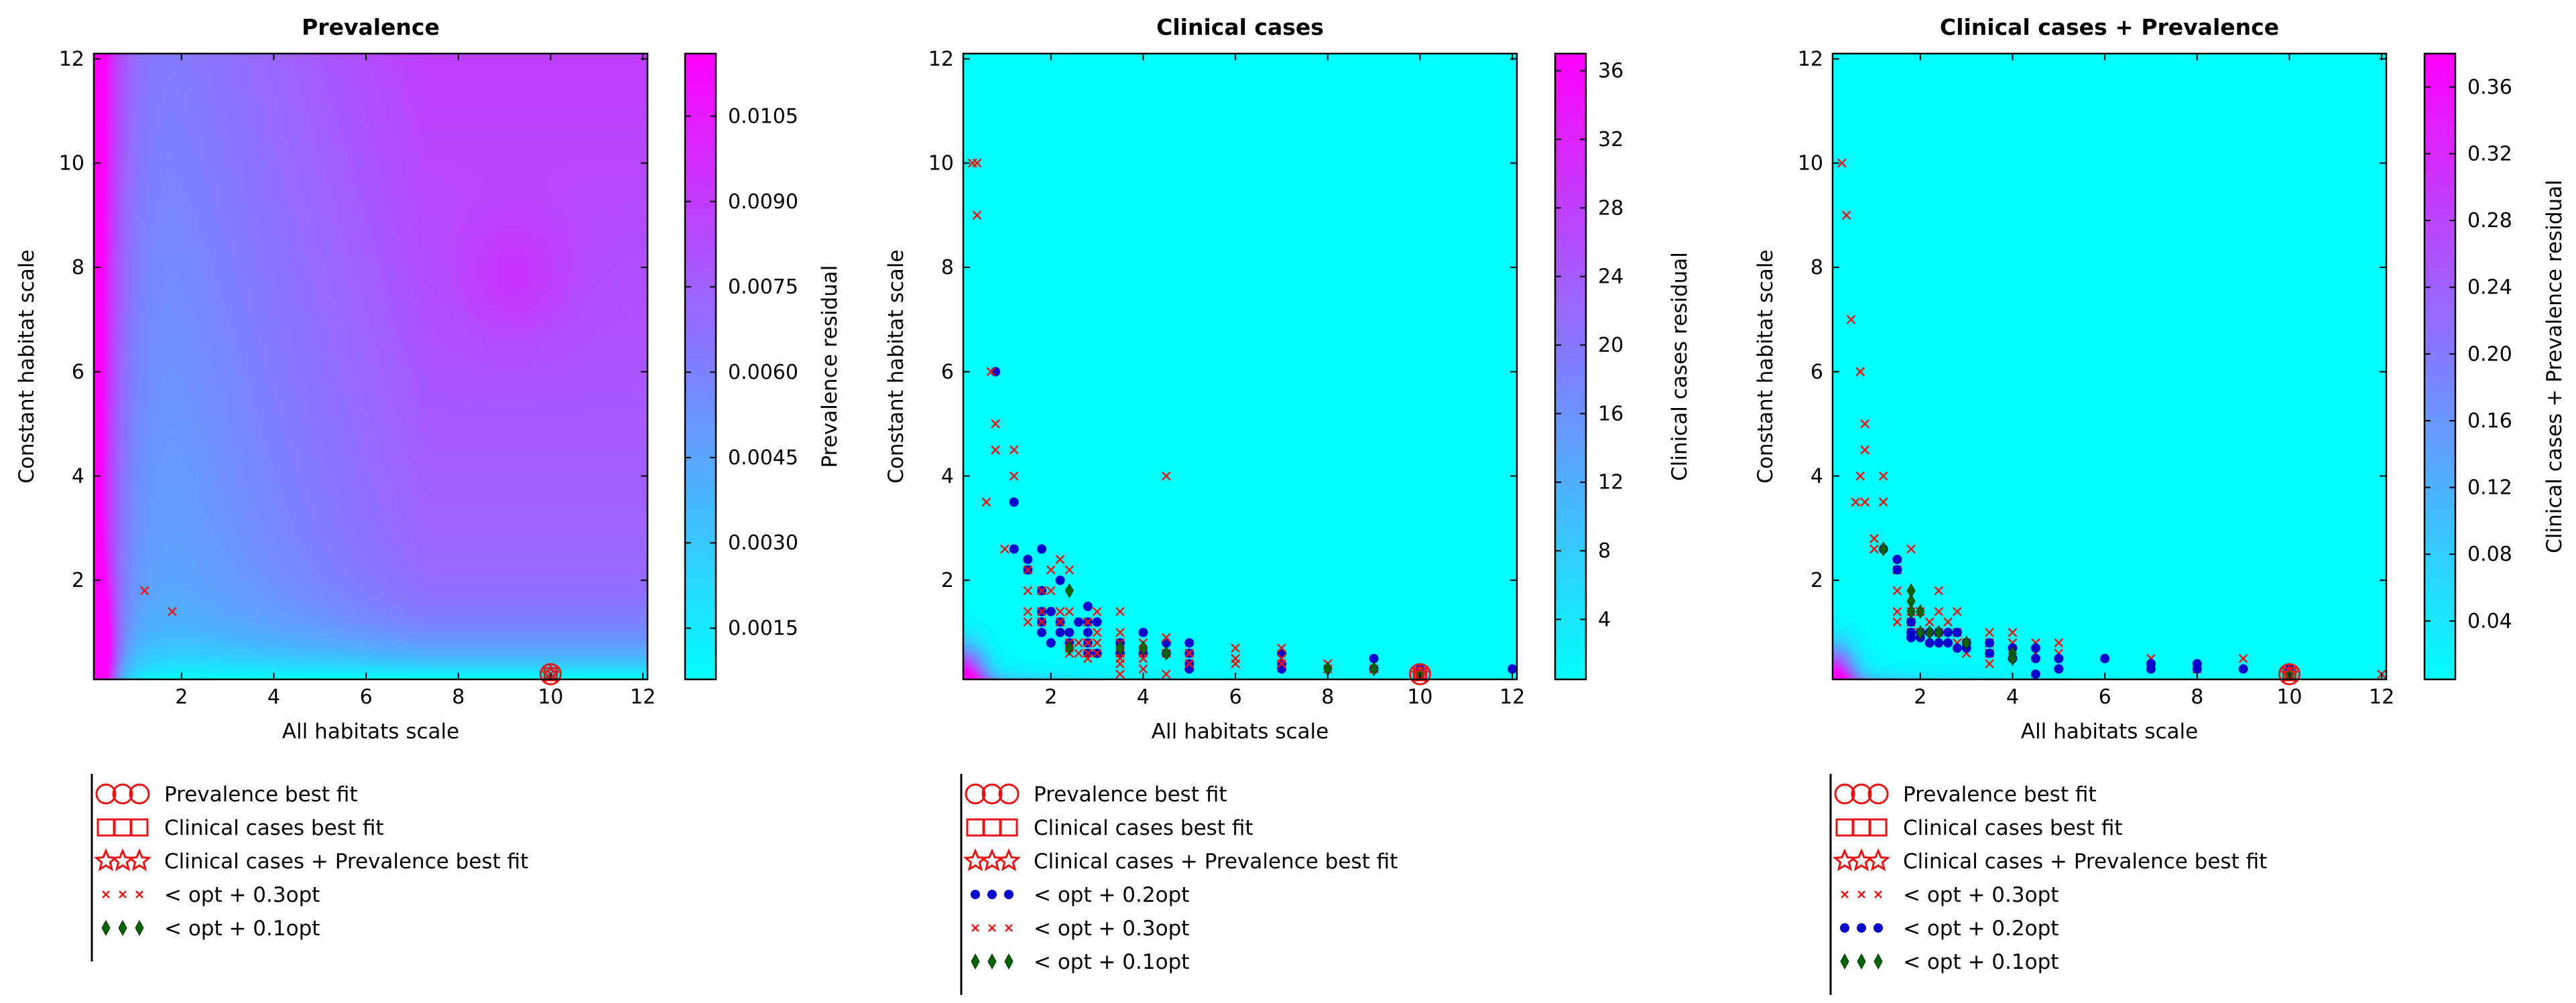  I want to click on x-tick-label: 12, so click(1512, 697).